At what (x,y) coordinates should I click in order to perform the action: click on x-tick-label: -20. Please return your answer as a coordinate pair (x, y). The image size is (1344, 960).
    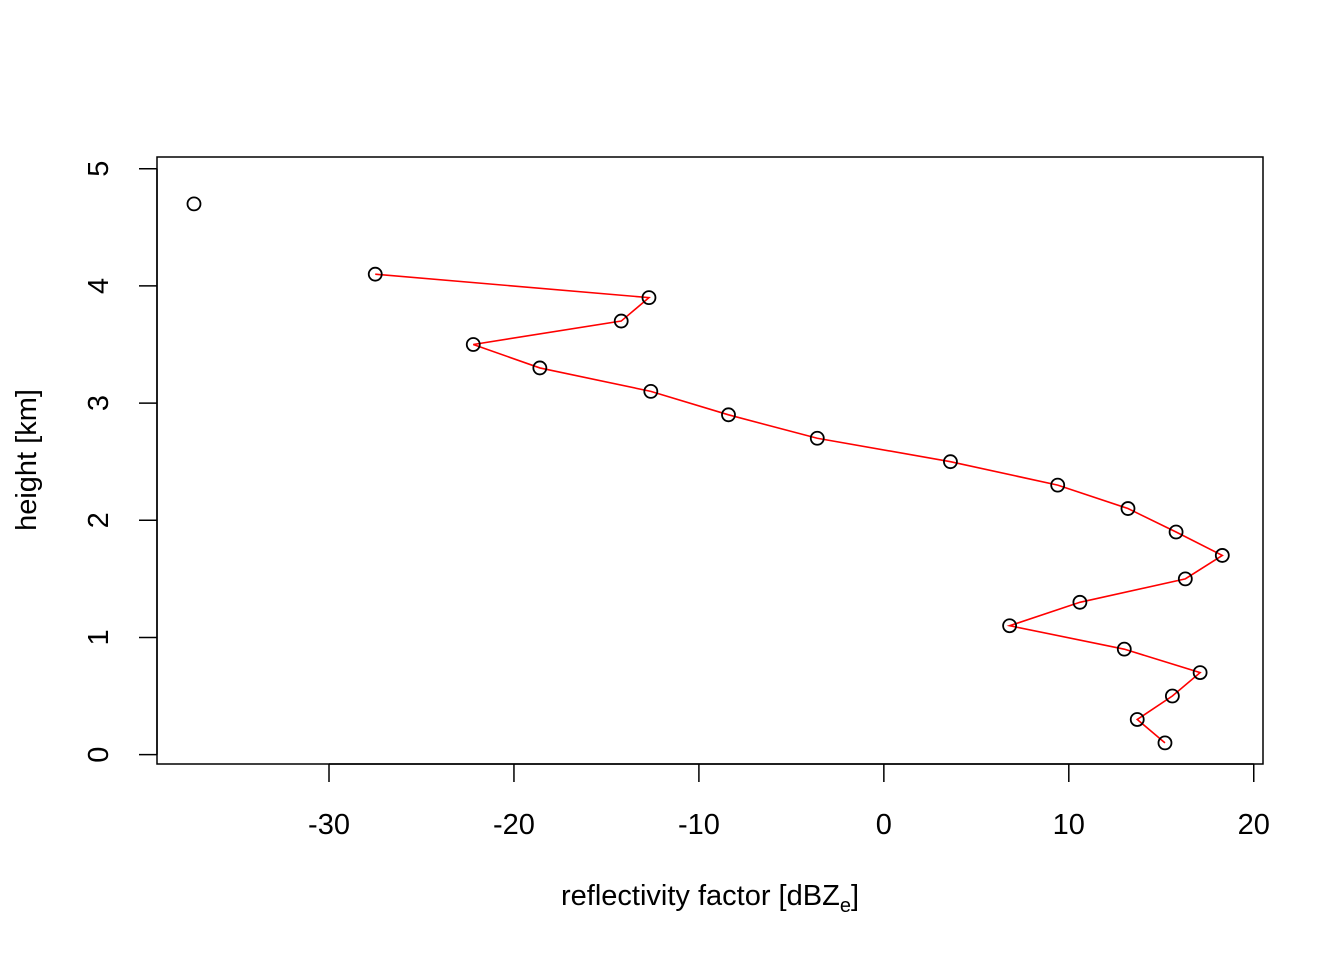
    Looking at the image, I should click on (514, 825).